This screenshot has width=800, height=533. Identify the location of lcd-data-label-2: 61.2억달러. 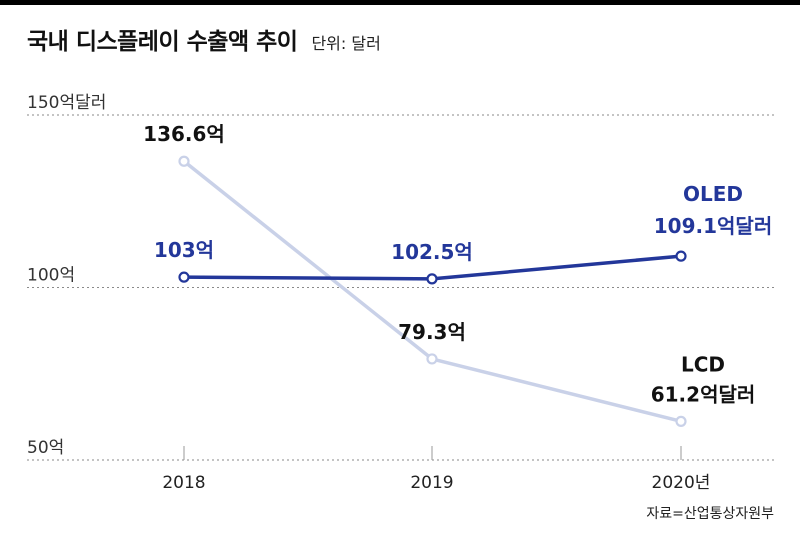
(703, 394).